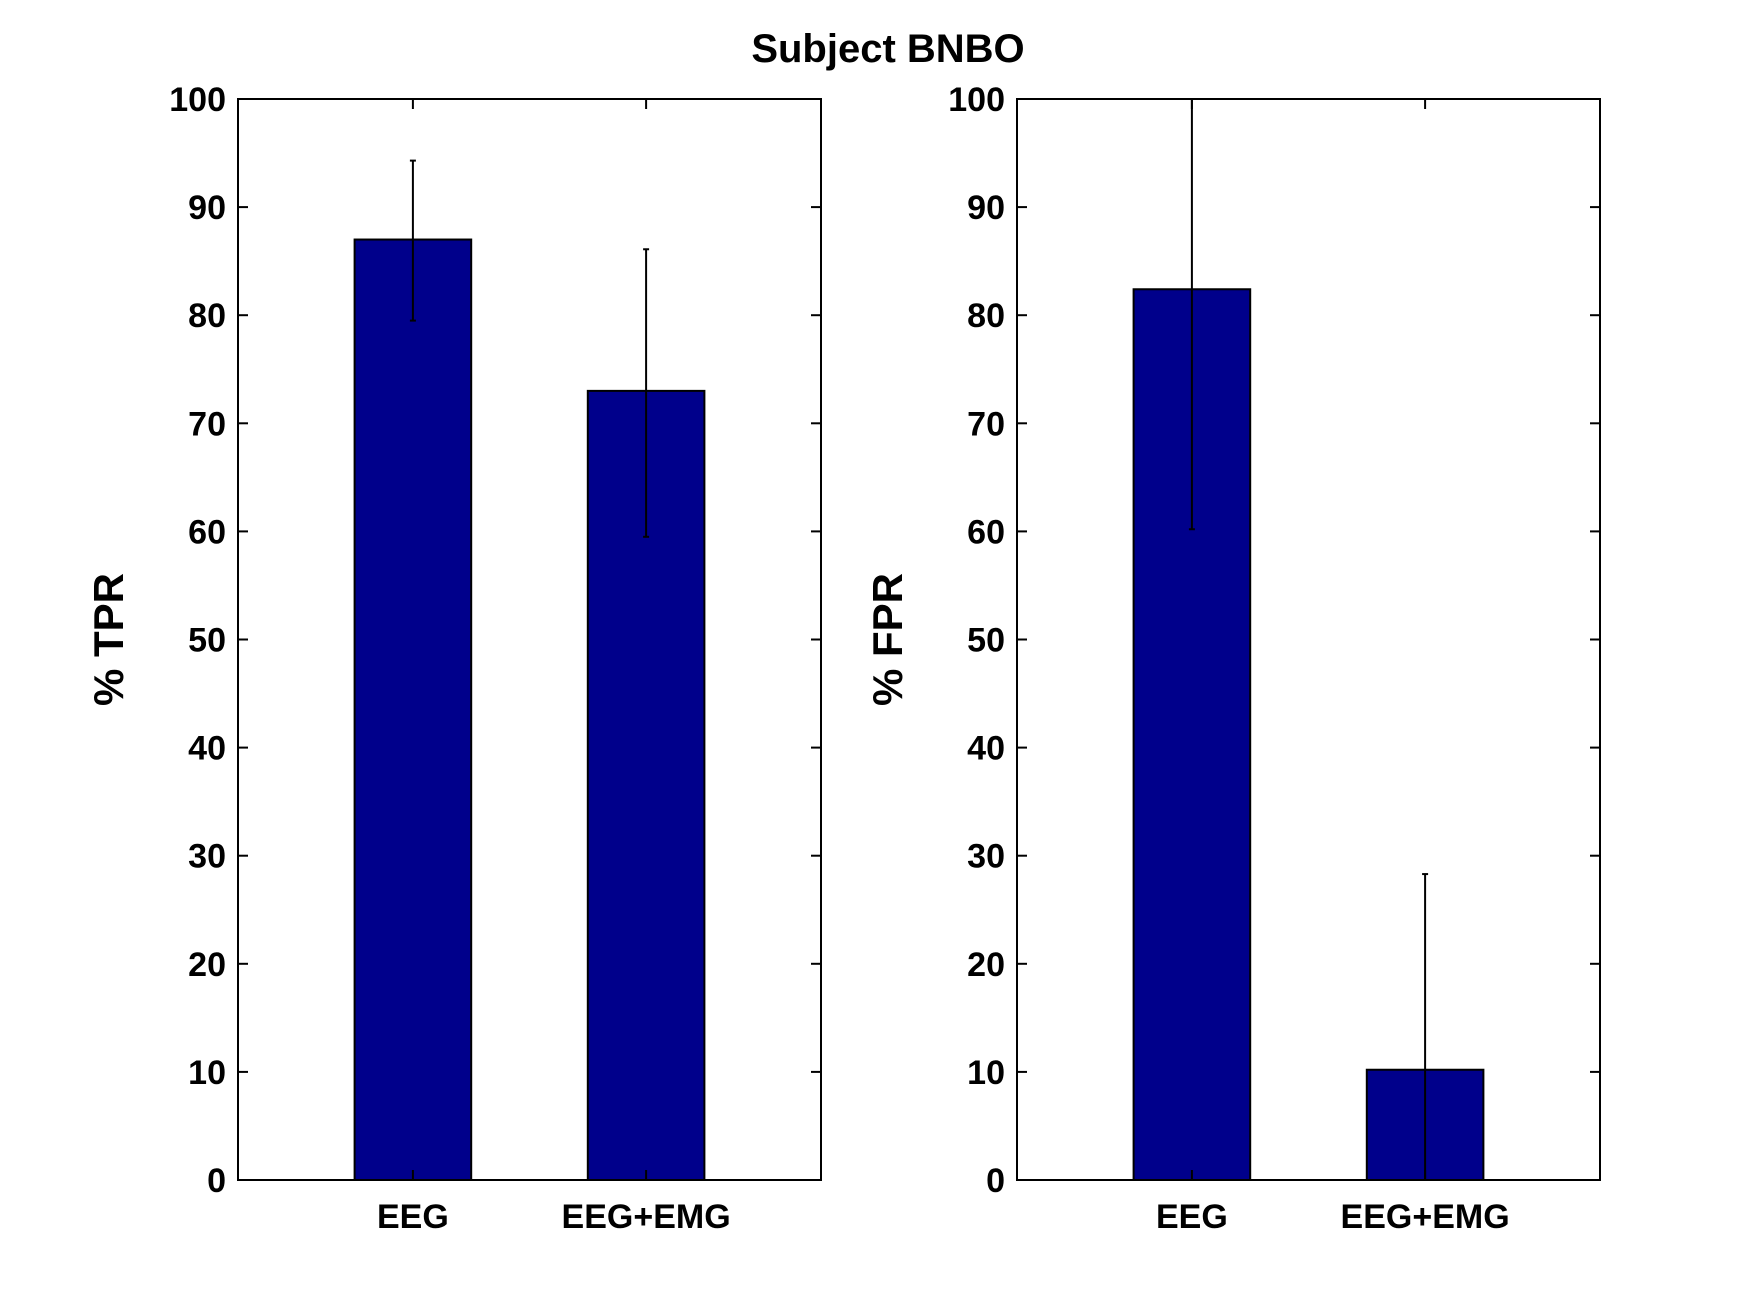 The width and height of the screenshot is (1750, 1312). Describe the element at coordinates (887, 49) in the screenshot. I see `figure-title: Subject BNBO` at that location.